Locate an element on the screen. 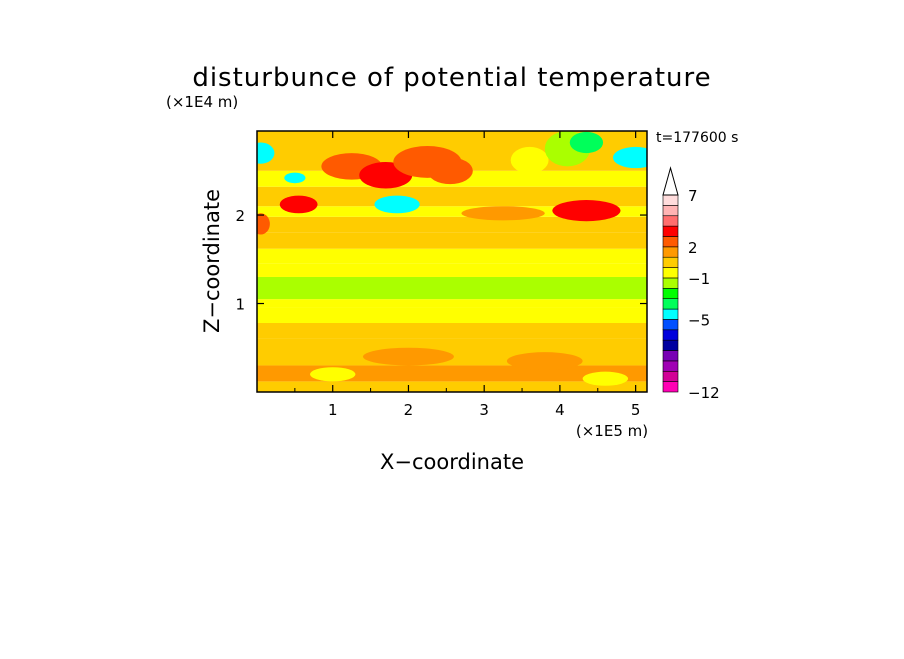  colorbar: −12−5−127 is located at coordinates (691, 284).